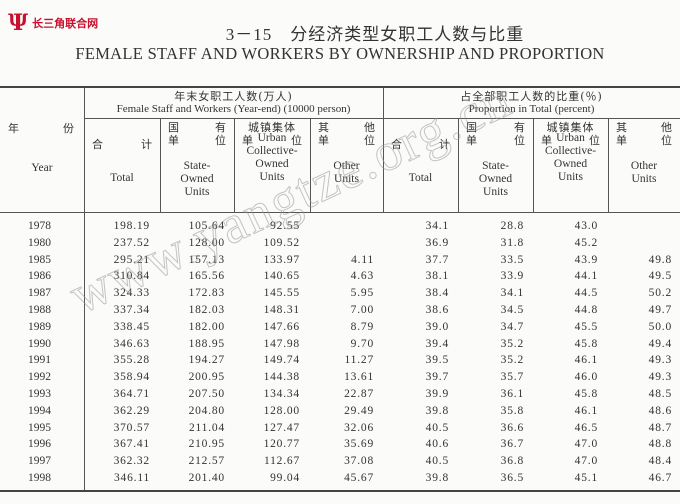 Image resolution: width=680 pixels, height=504 pixels. What do you see at coordinates (206, 293) in the screenshot?
I see `cell-state: 172.83` at bounding box center [206, 293].